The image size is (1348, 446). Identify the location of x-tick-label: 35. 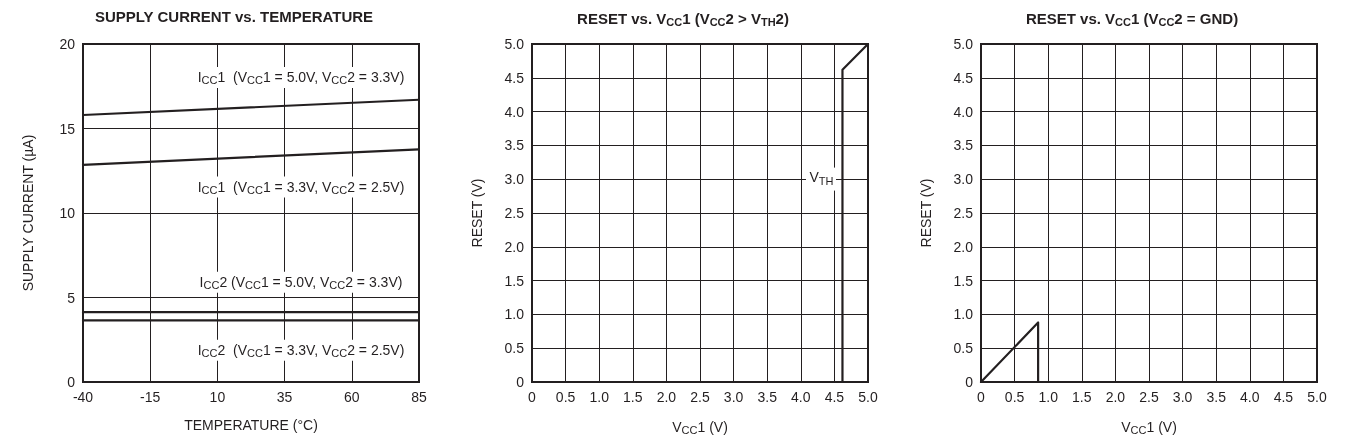
(284, 397).